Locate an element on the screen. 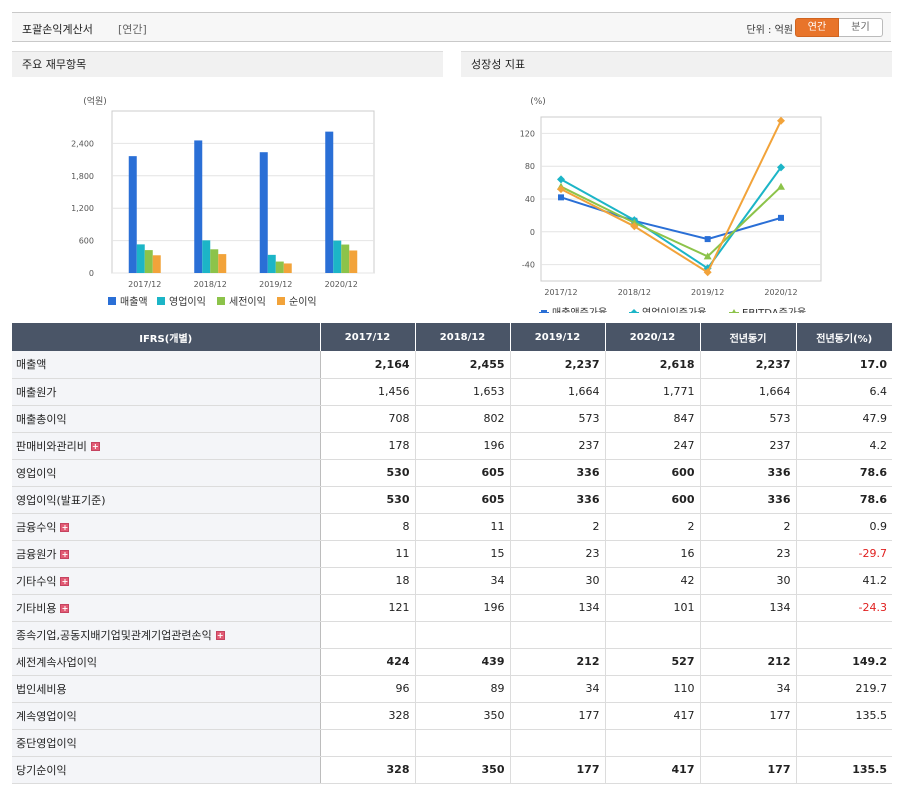 This screenshot has width=899, height=793. value-cell: 149.2 is located at coordinates (844, 662).